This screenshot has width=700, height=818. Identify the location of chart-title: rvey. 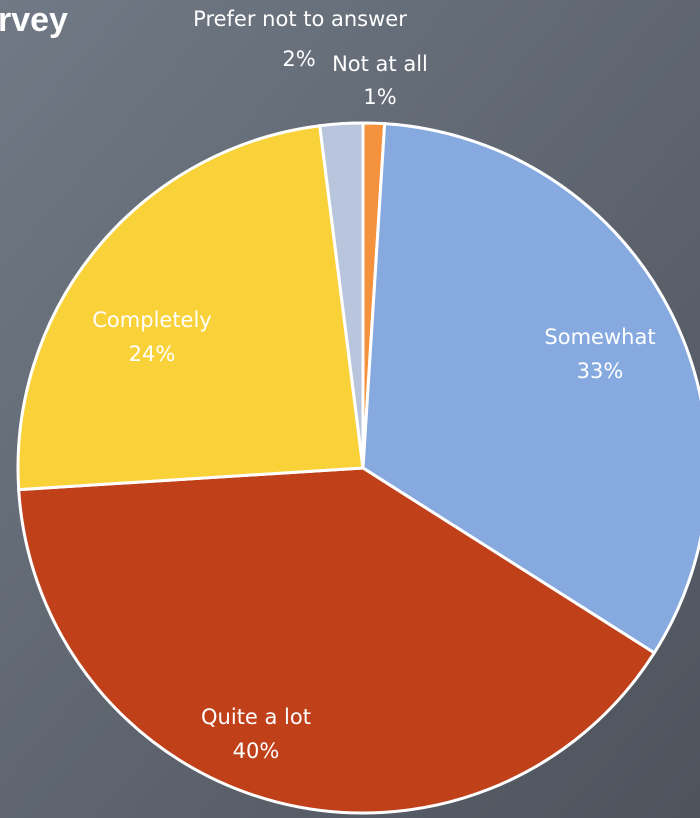
(34, 20).